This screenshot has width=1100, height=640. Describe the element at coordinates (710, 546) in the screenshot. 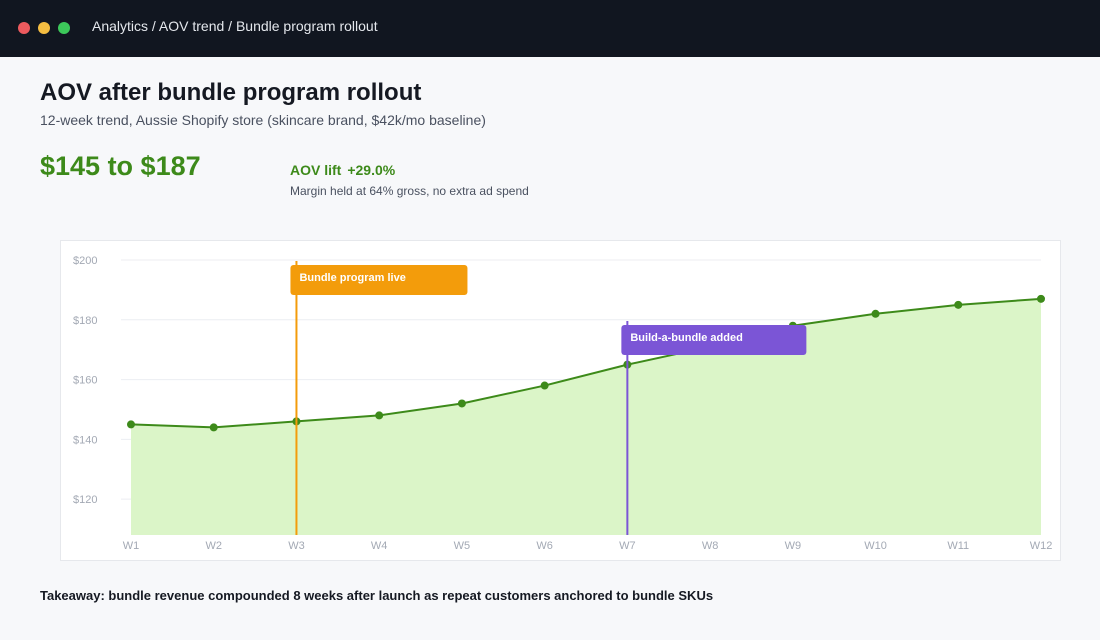

I see `x-tick-label: W8` at that location.